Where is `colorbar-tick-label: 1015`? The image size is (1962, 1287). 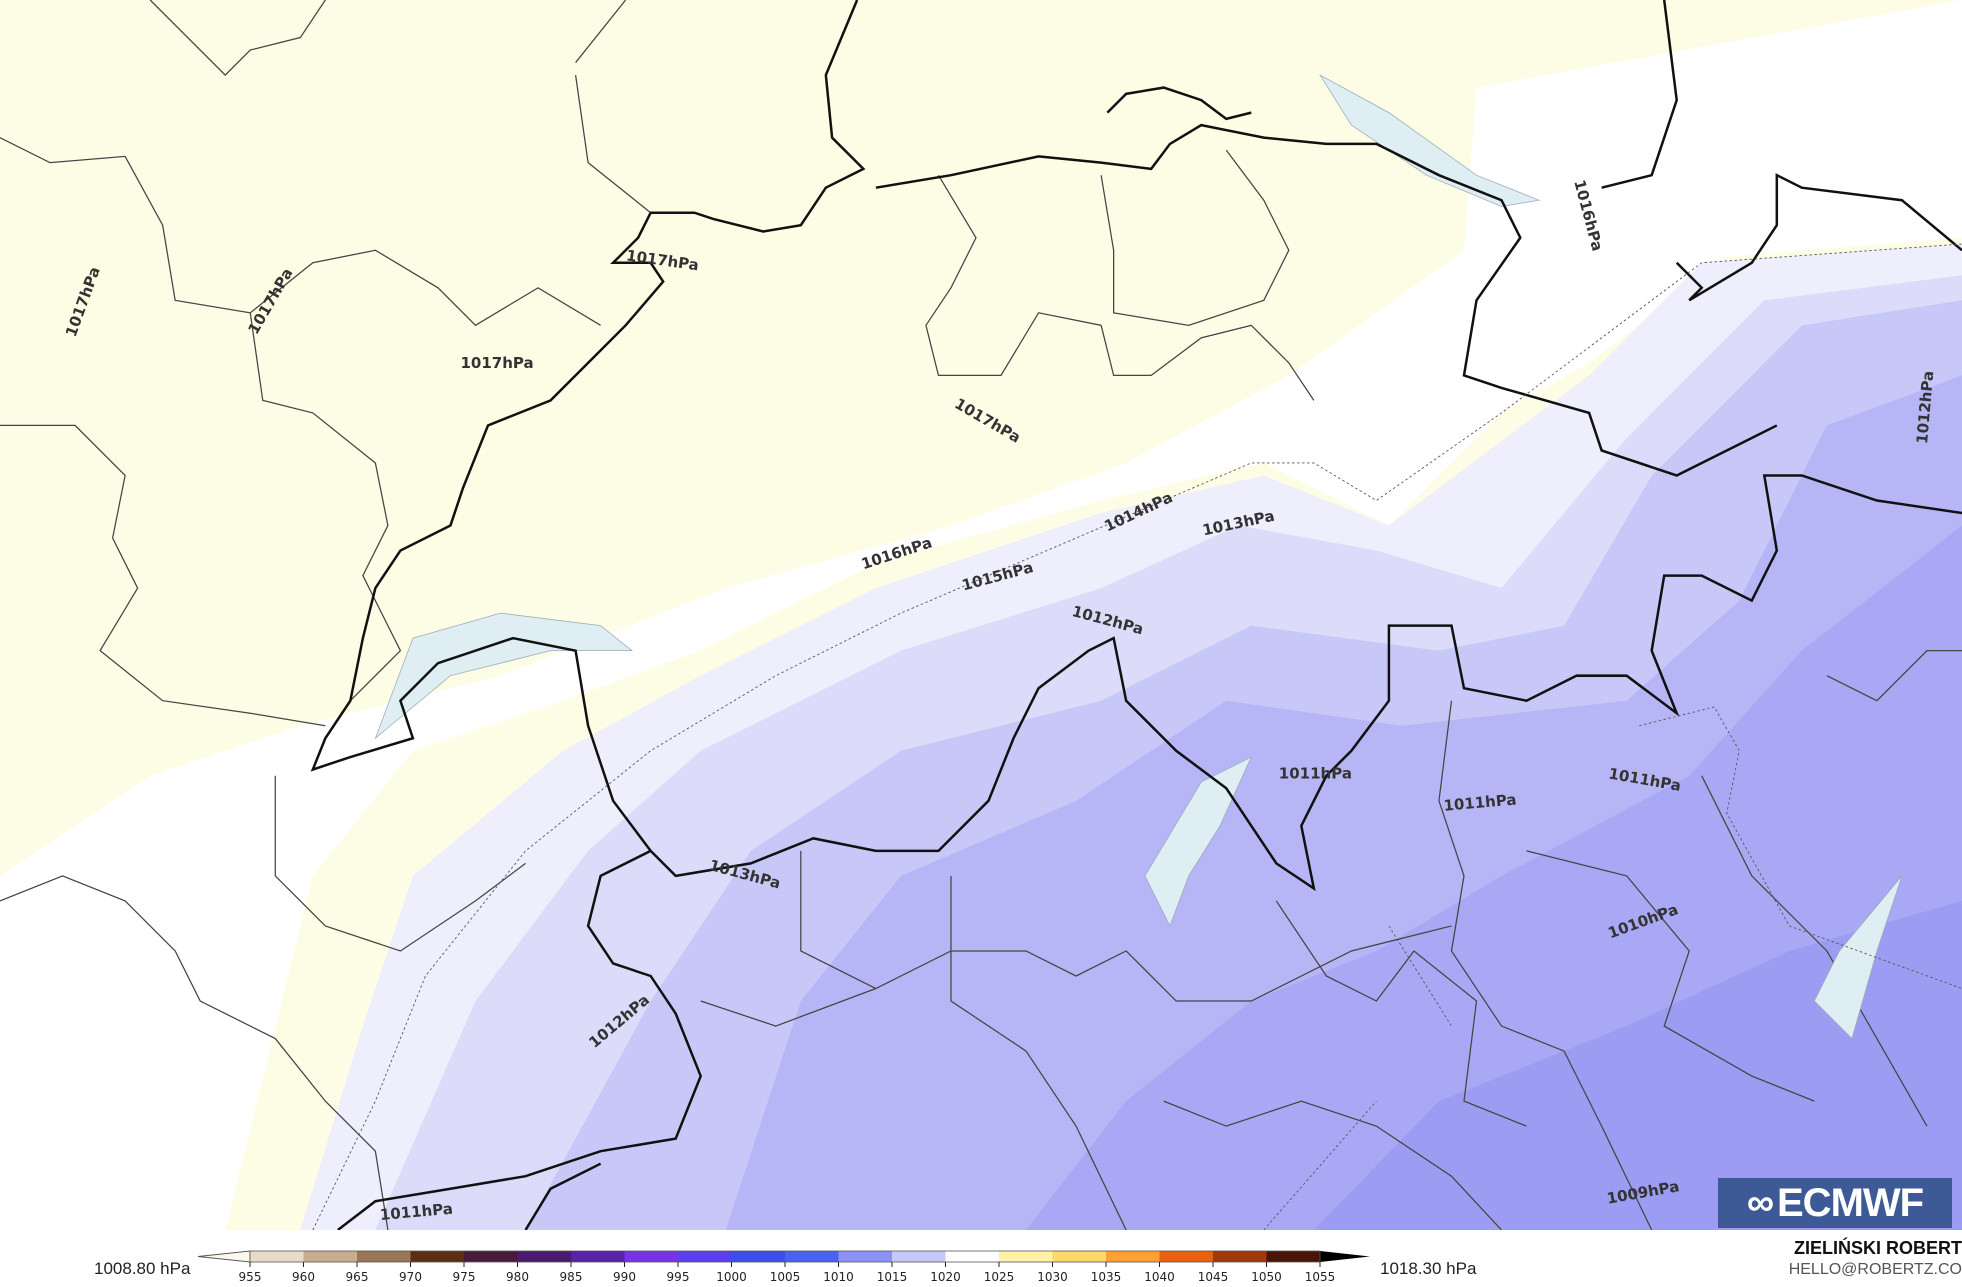 colorbar-tick-label: 1015 is located at coordinates (892, 1277).